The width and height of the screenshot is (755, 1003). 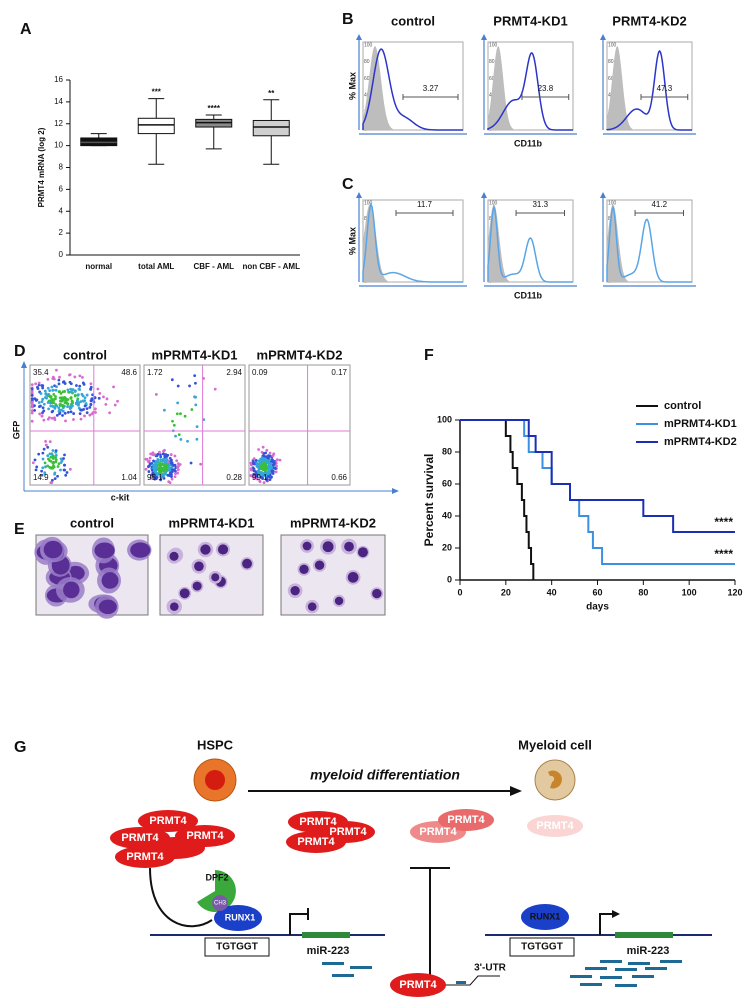 I want to click on y-tick-label: 14, so click(x=58, y=101).